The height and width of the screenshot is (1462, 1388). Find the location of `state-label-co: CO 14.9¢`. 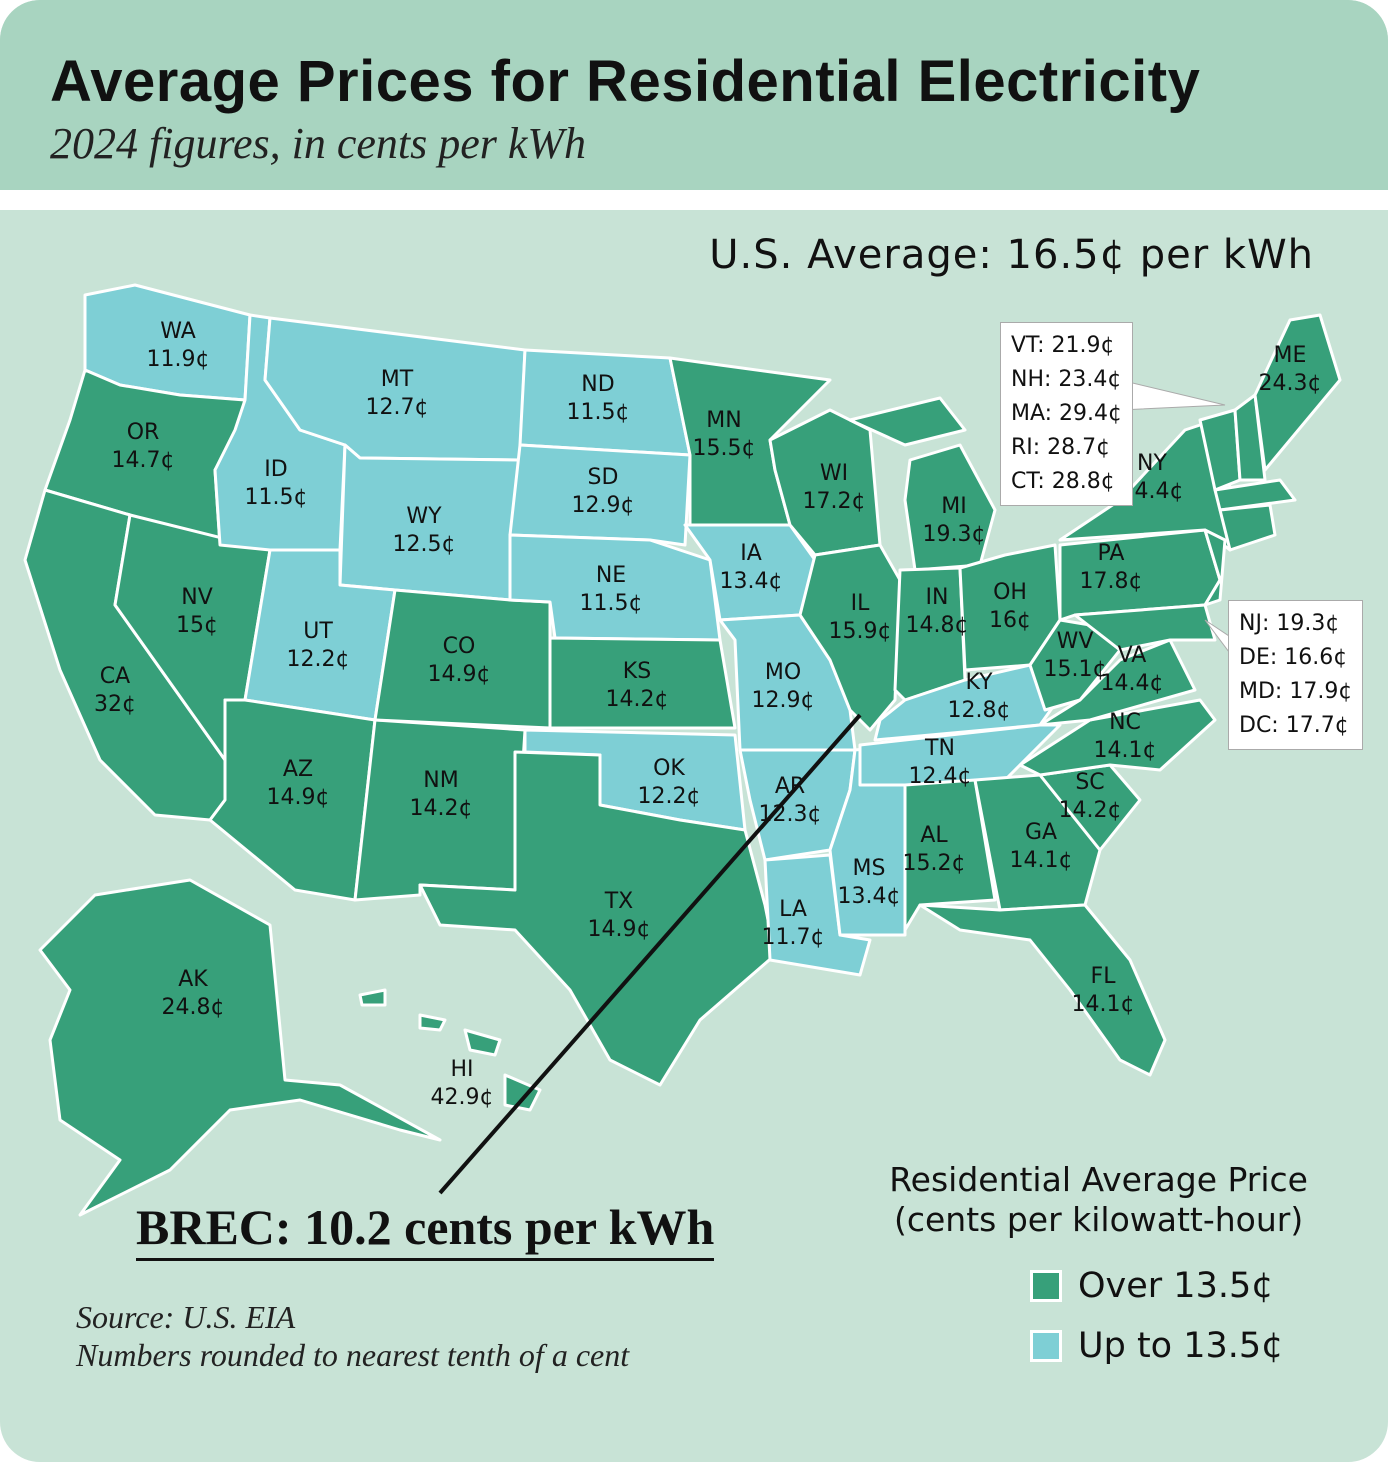

state-label-co: CO 14.9¢ is located at coordinates (459, 661).